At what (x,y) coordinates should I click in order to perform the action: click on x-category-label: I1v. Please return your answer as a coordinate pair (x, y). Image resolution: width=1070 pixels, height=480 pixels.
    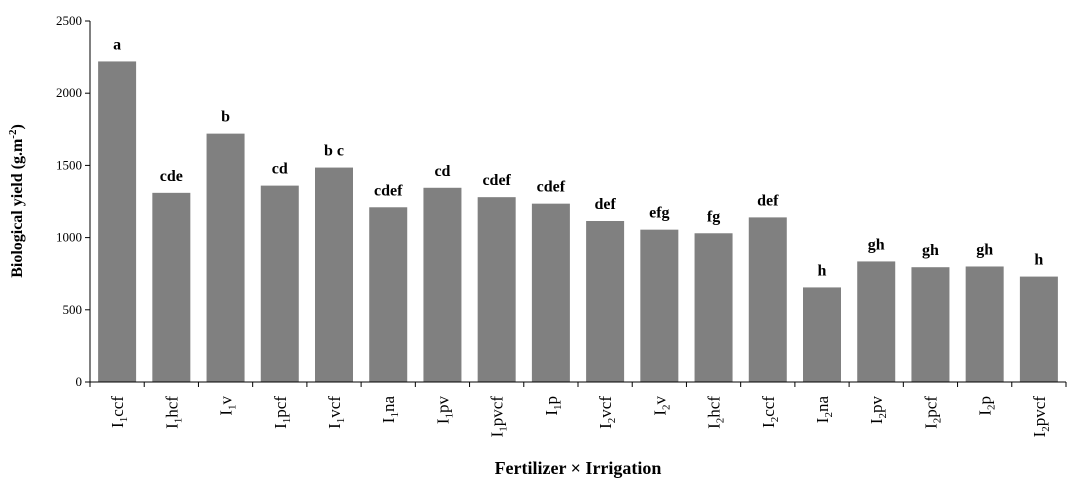
    Looking at the image, I should click on (228, 406).